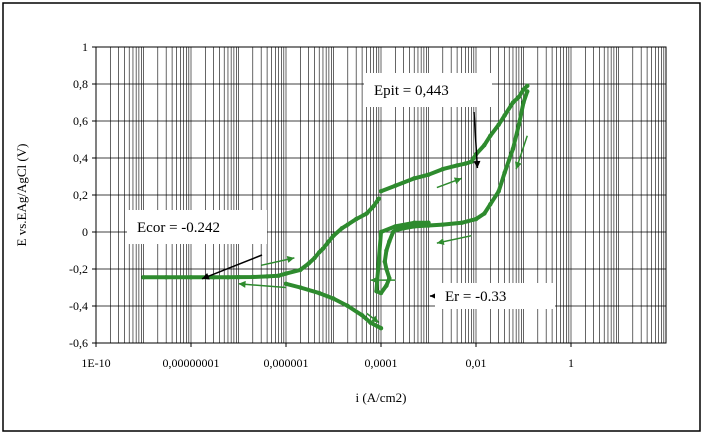 This screenshot has width=704, height=436. What do you see at coordinates (178, 228) in the screenshot?
I see `annotation-label: Ecor = -0.242` at bounding box center [178, 228].